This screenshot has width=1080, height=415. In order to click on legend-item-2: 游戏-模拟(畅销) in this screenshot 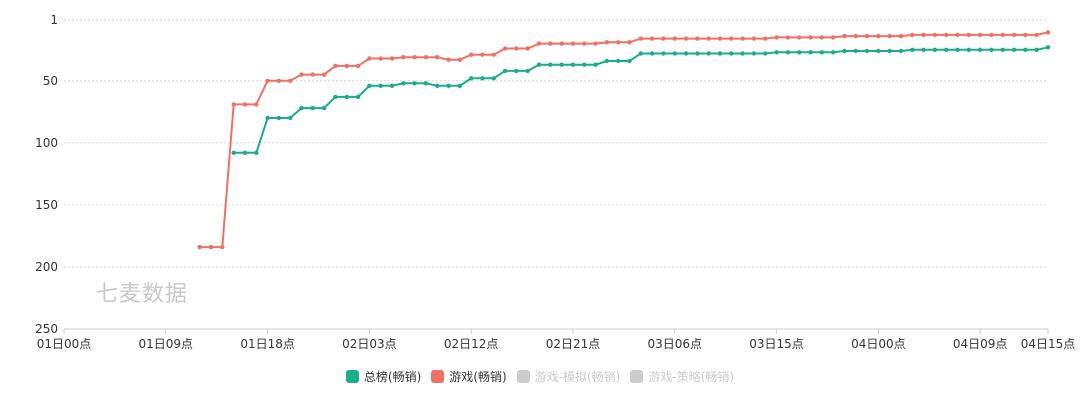, I will do `click(568, 376)`.